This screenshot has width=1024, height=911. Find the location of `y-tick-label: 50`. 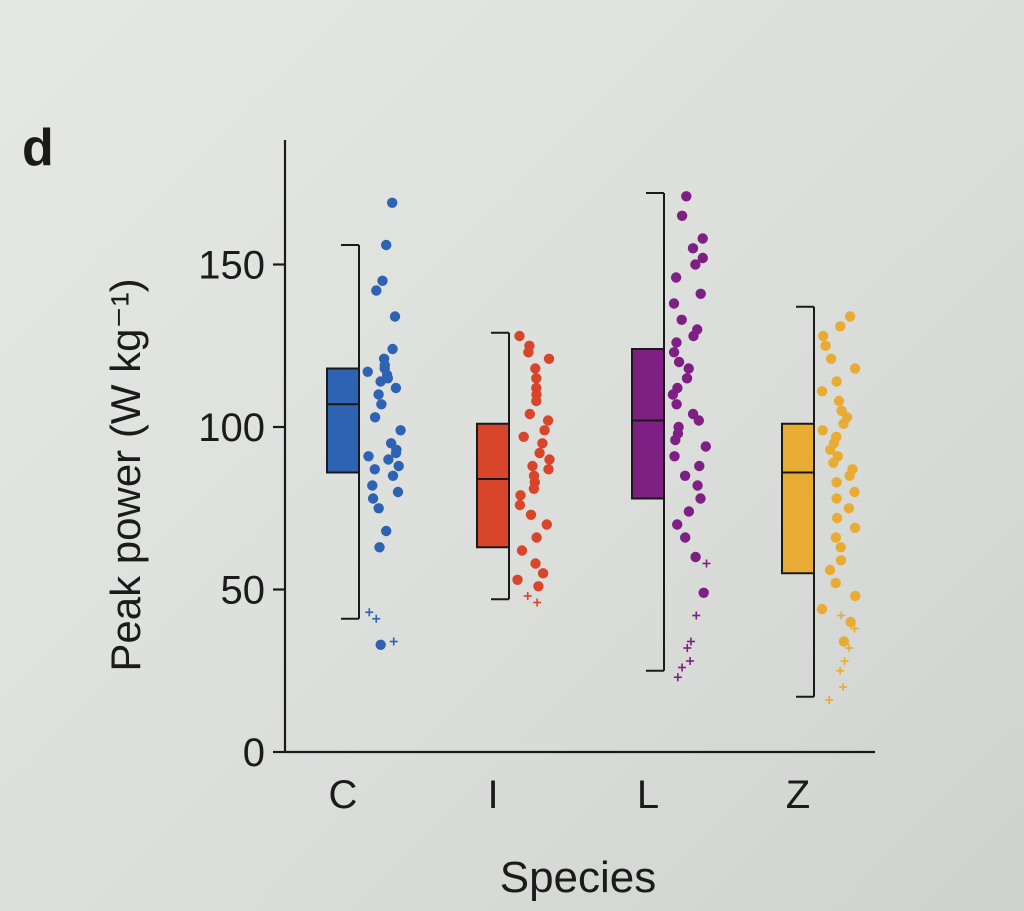

y-tick-label: 50 is located at coordinates (243, 591).